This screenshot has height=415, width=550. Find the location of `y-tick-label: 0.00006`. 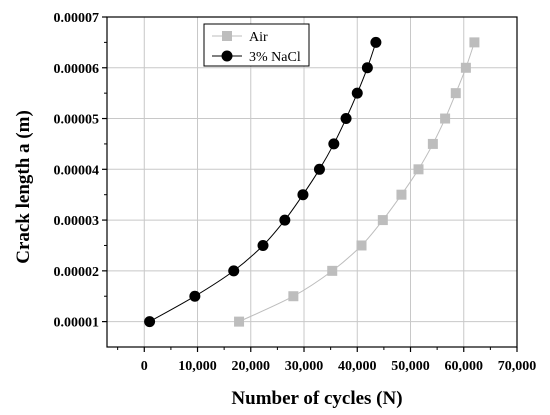

y-tick-label: 0.00006 is located at coordinates (77, 69).